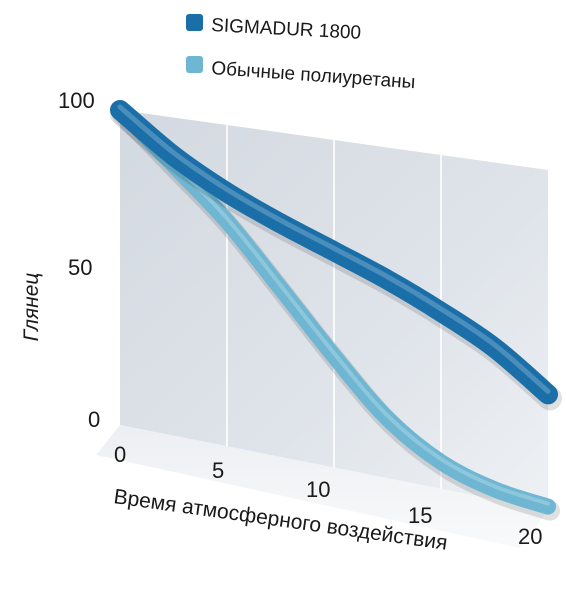  What do you see at coordinates (530, 536) in the screenshot?
I see `x-tick-label: 20` at bounding box center [530, 536].